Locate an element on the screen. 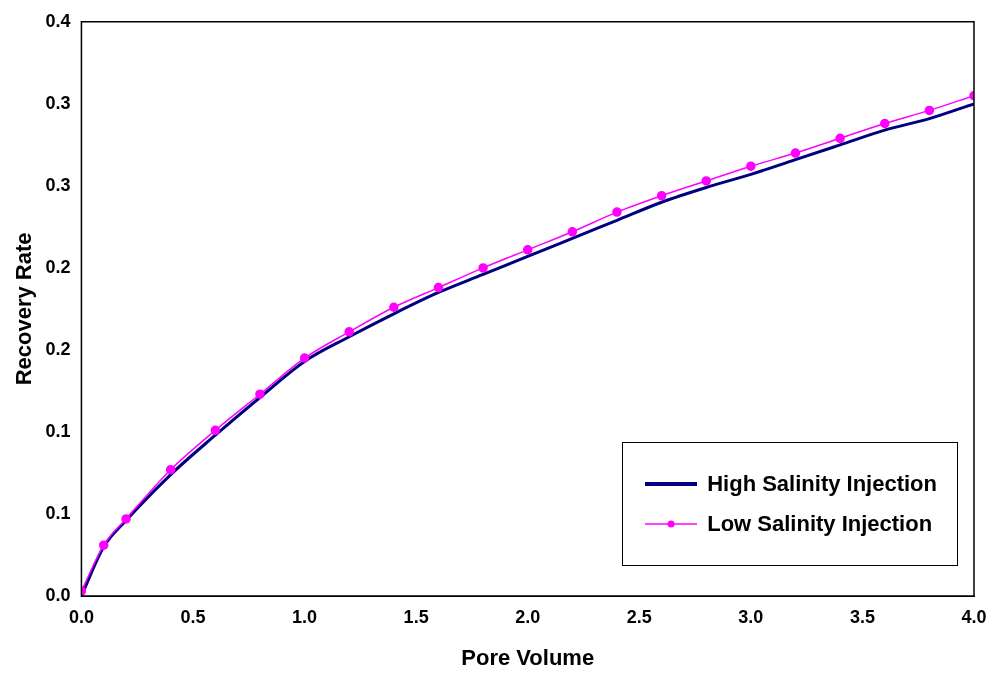 This screenshot has height=684, width=1006. x-tick-label: 2.5 is located at coordinates (639, 616).